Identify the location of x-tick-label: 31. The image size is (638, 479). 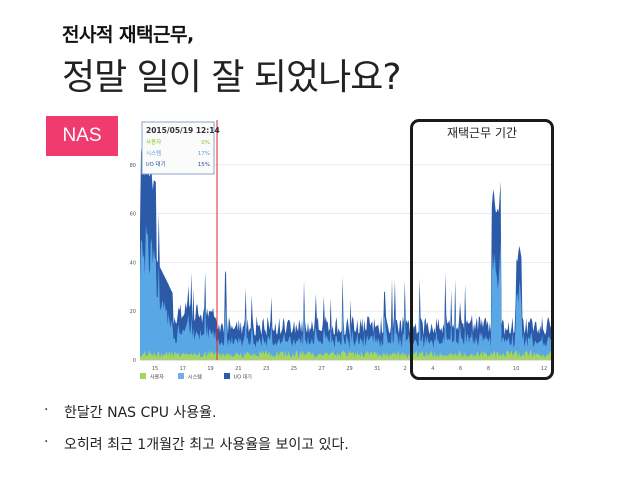
(377, 369).